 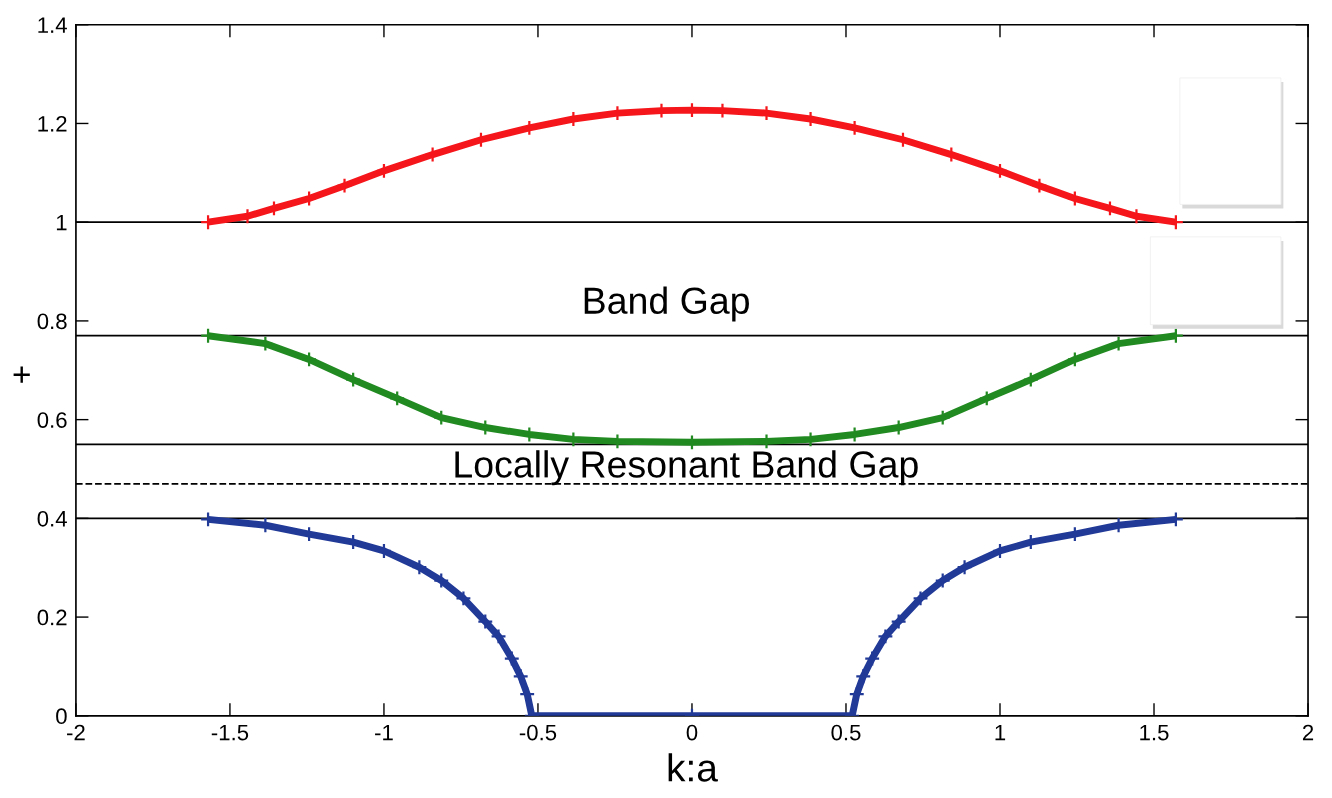 What do you see at coordinates (52, 617) in the screenshot?
I see `y-tick-label: 0.2` at bounding box center [52, 617].